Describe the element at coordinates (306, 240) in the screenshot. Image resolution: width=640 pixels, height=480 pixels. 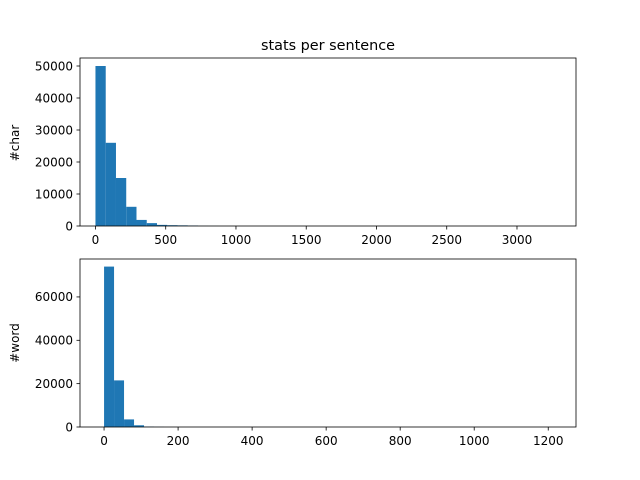
I see `x-tick-label-char-3: 1500` at that location.